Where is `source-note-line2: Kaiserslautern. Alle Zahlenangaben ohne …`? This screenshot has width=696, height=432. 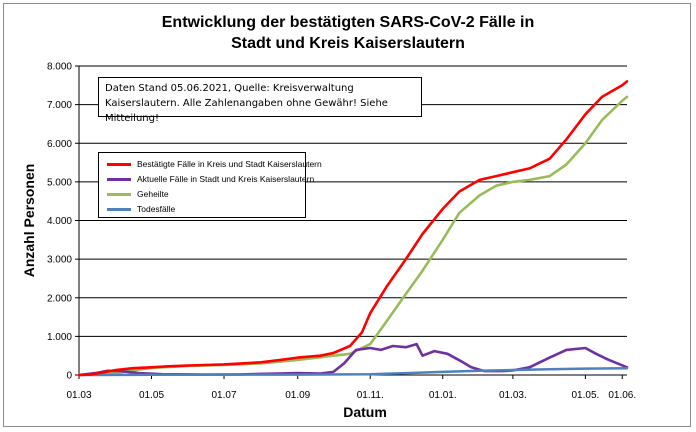 source-note-line2: Kaiserslautern. Alle Zahlenangaben ohne … is located at coordinates (246, 111).